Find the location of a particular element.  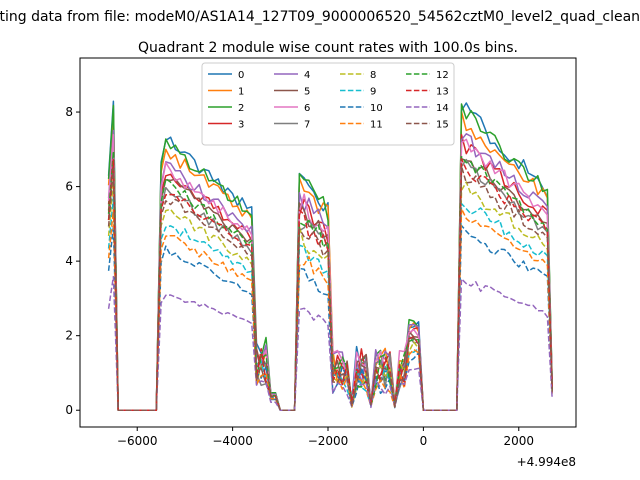

legend-label: 3 is located at coordinates (241, 125).